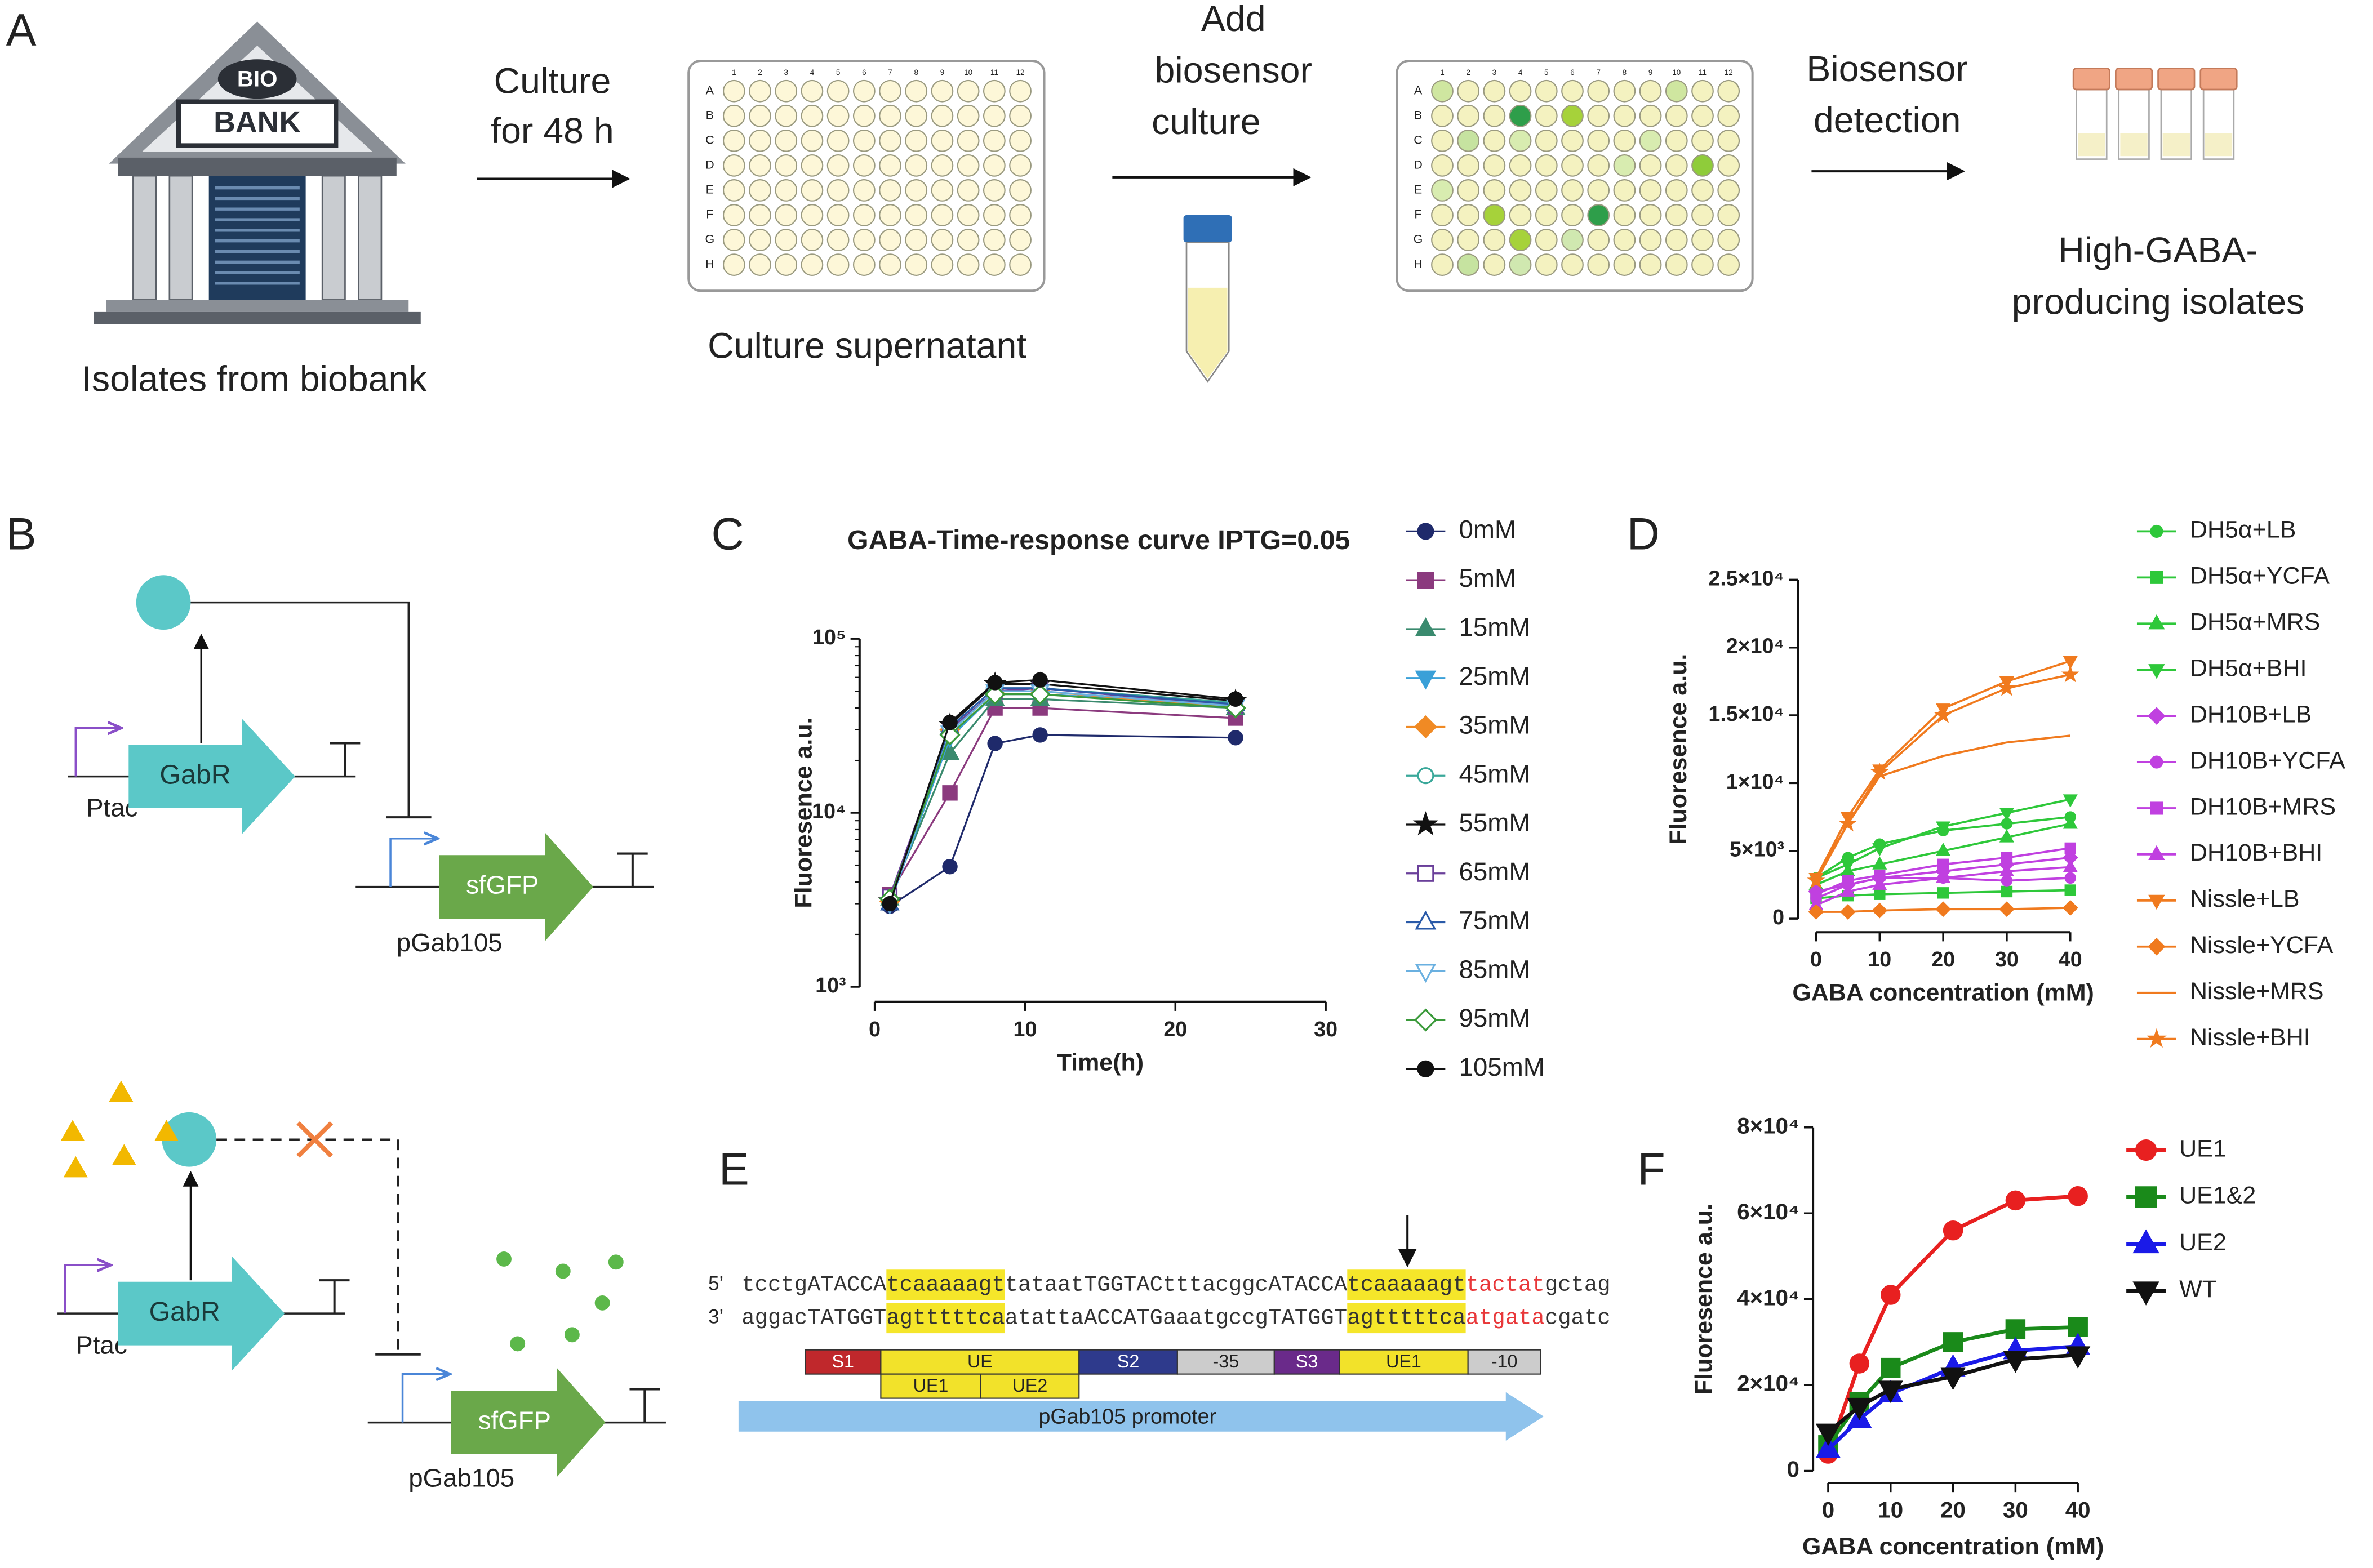 Image resolution: width=2373 pixels, height=1568 pixels. What do you see at coordinates (1030, 1385) in the screenshot?
I see `element-label: UE2` at bounding box center [1030, 1385].